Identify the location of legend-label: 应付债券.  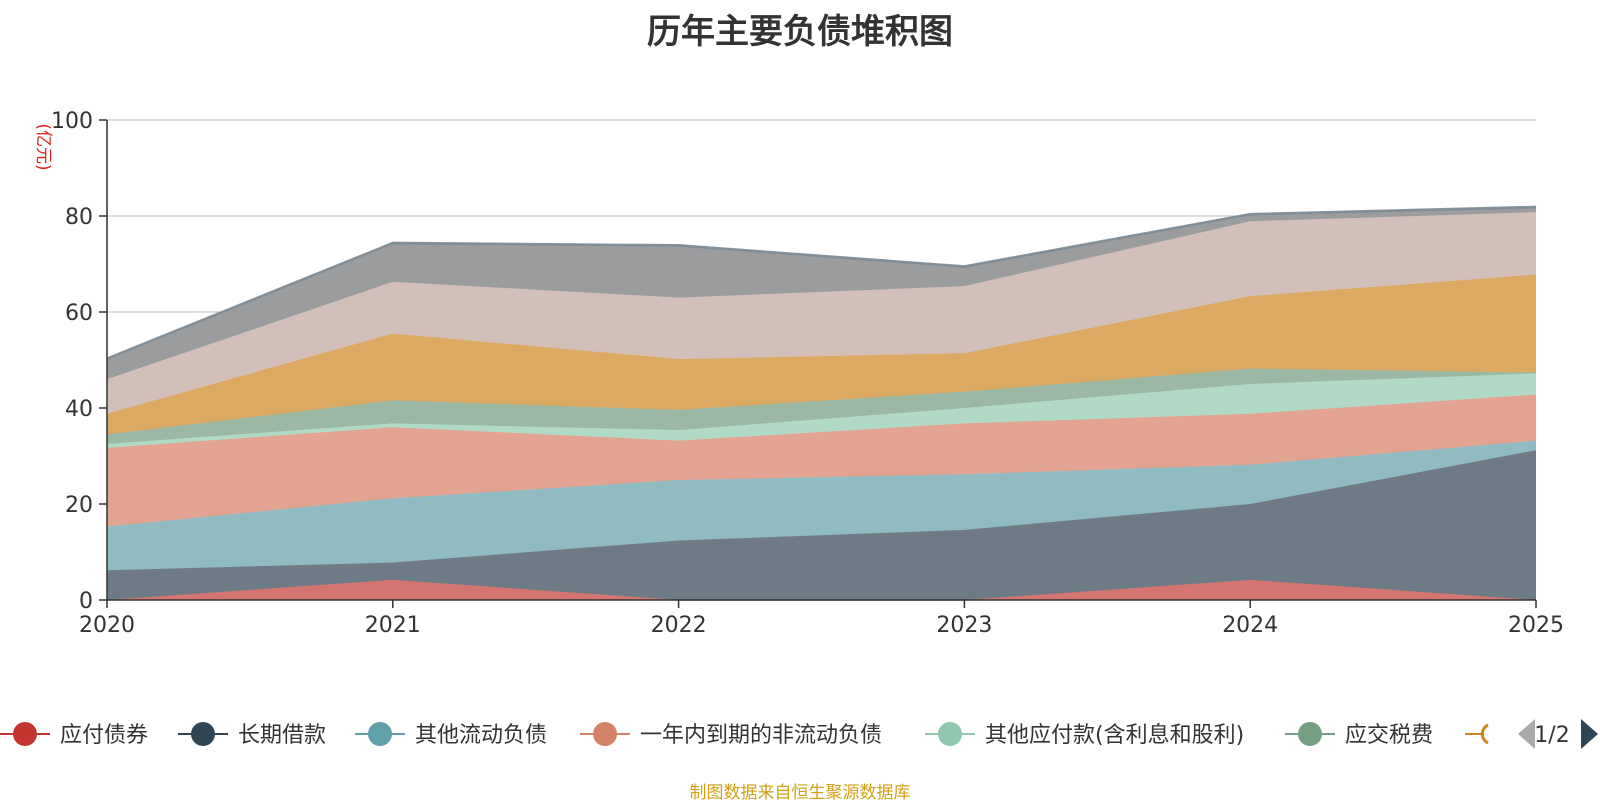
(104, 735).